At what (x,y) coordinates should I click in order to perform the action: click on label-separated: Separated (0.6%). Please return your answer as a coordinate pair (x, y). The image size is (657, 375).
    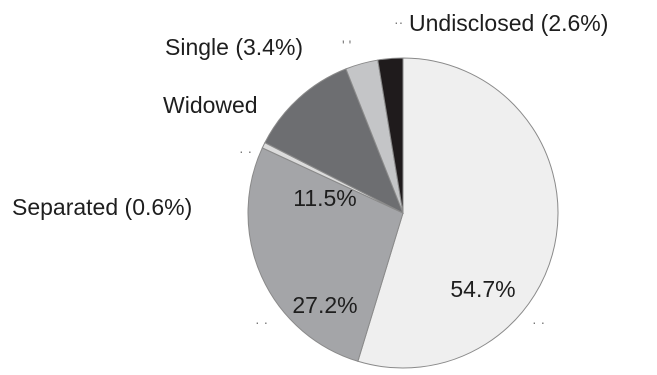
    Looking at the image, I should click on (102, 207).